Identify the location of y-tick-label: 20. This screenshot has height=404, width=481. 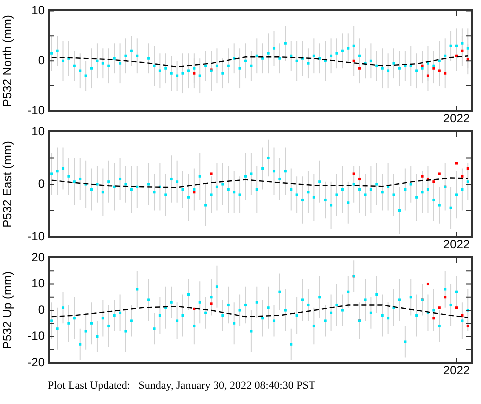
(39, 257).